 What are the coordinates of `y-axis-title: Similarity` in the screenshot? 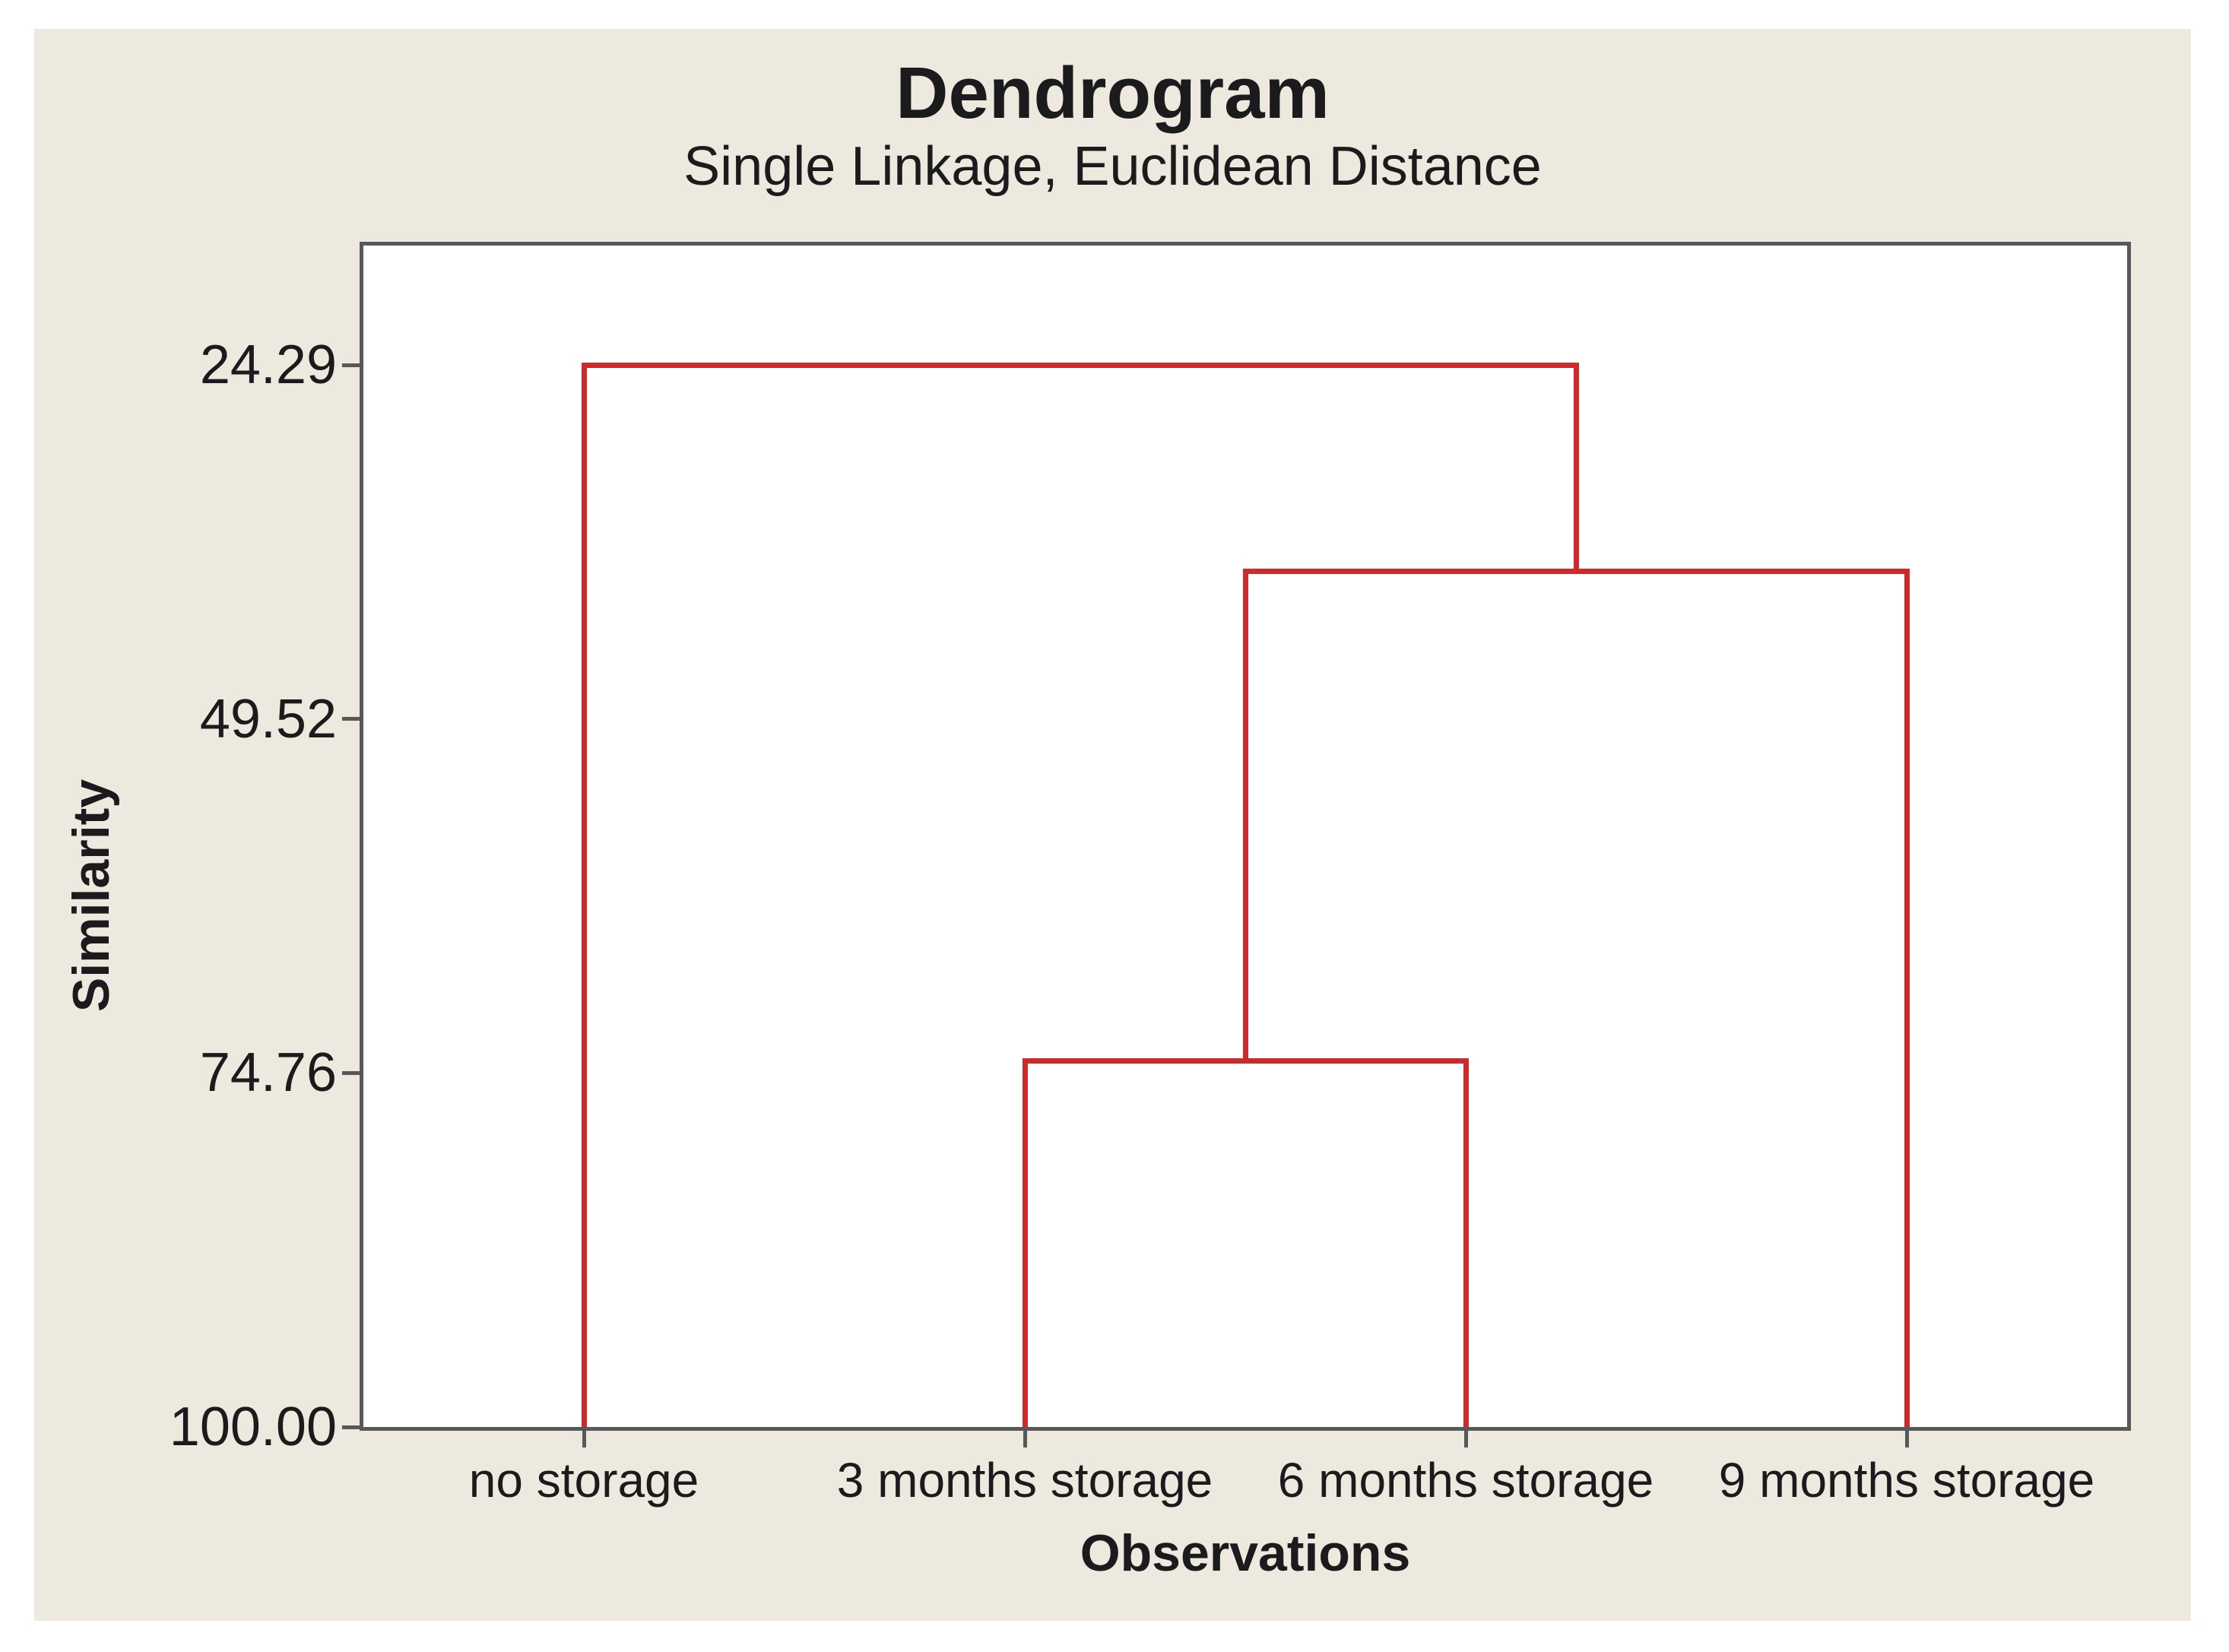 It's located at (91, 895).